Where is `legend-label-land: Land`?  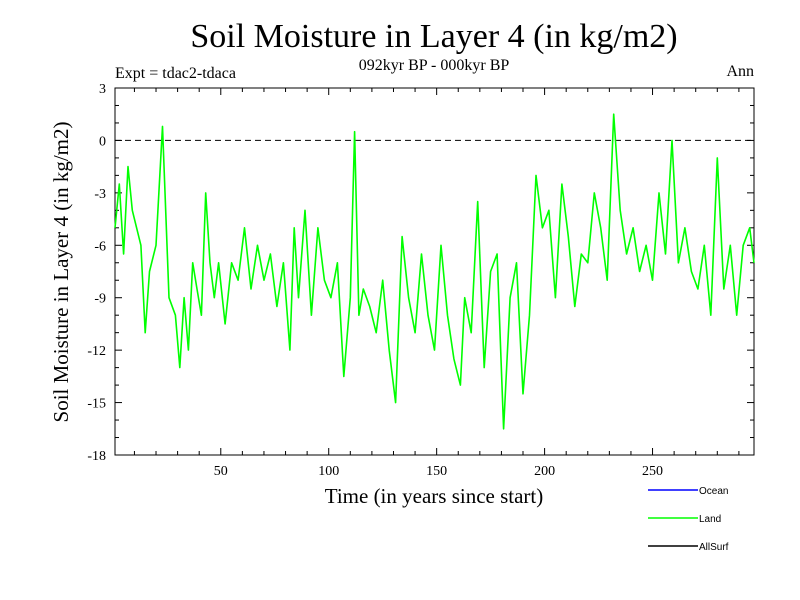
legend-label-land: Land is located at coordinates (710, 519).